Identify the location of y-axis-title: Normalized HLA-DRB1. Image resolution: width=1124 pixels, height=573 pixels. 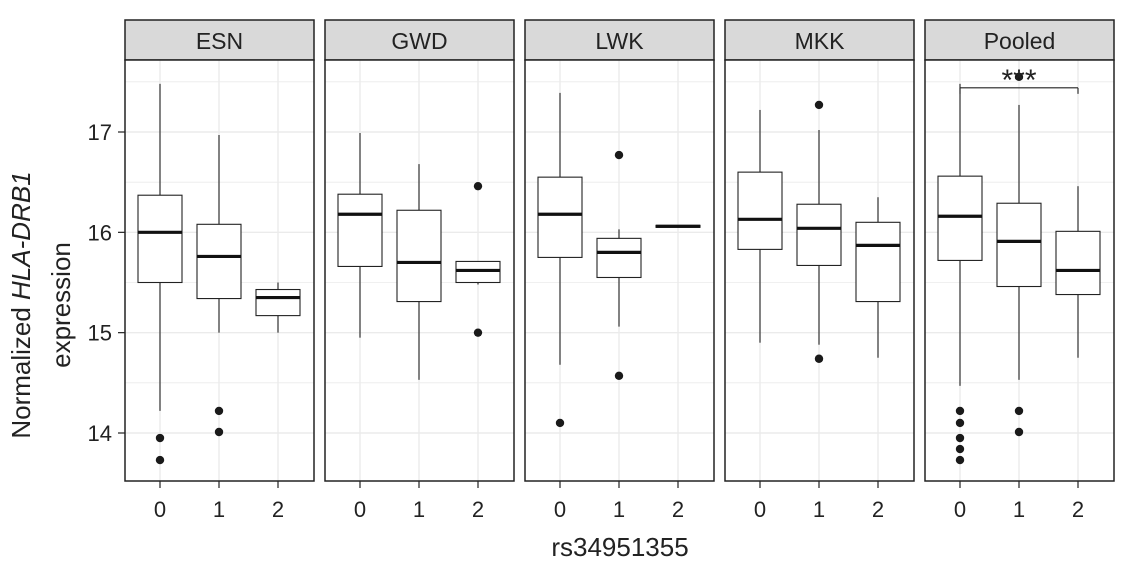
(21, 304).